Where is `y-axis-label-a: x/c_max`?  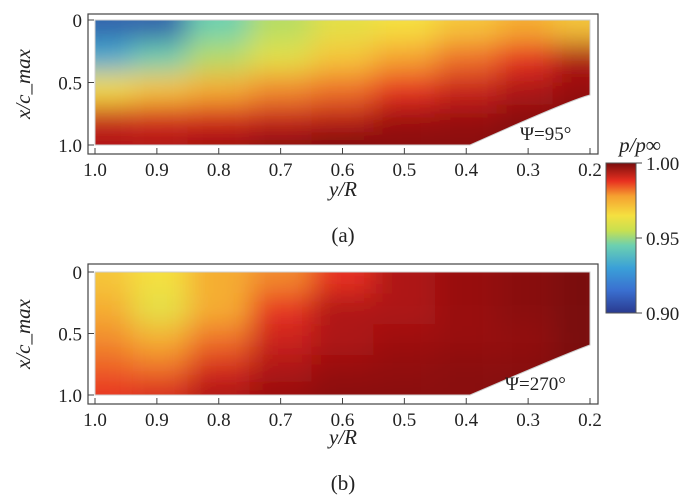 y-axis-label-a: x/c_max is located at coordinates (23, 84).